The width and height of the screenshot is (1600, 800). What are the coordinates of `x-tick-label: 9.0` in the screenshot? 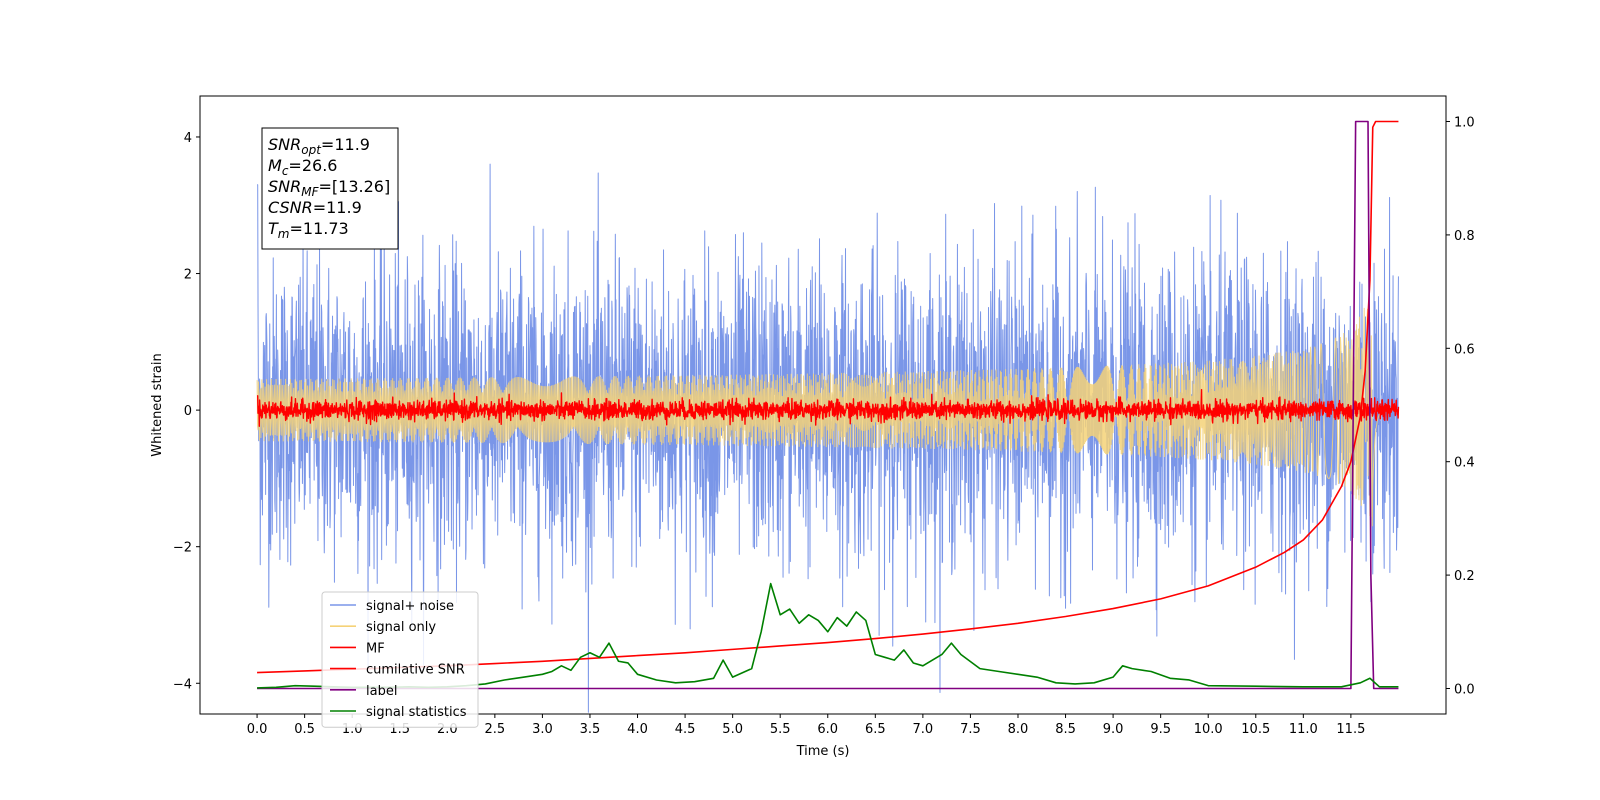 It's located at (1113, 729).